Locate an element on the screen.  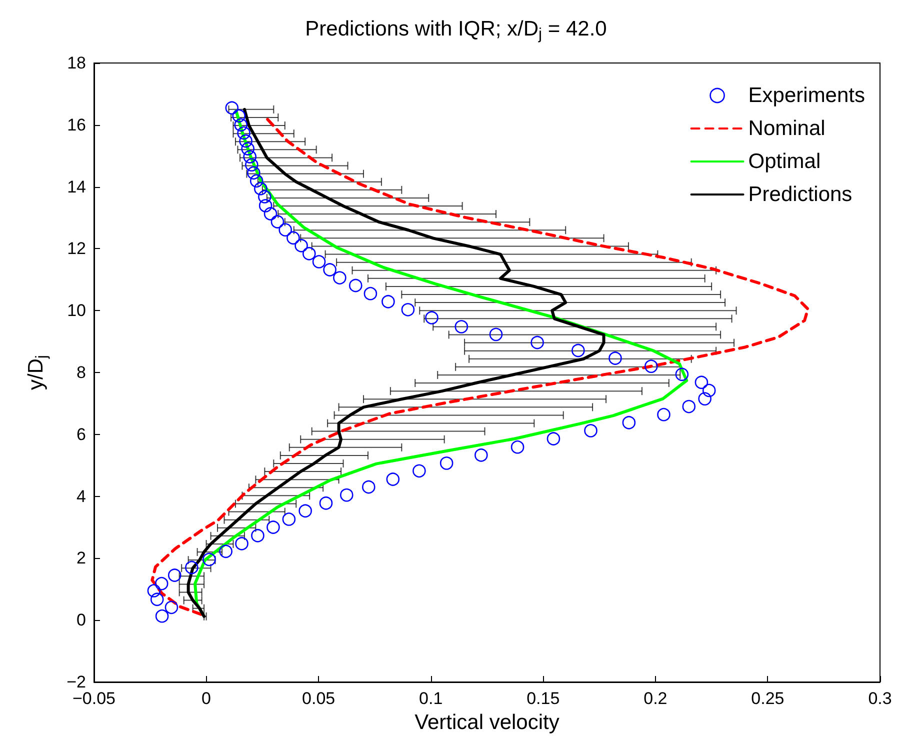
x-tick-label: 0 is located at coordinates (207, 698).